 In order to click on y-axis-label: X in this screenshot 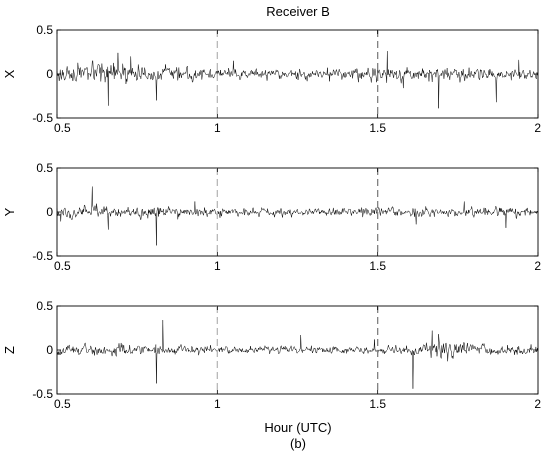, I will do `click(9, 73)`.